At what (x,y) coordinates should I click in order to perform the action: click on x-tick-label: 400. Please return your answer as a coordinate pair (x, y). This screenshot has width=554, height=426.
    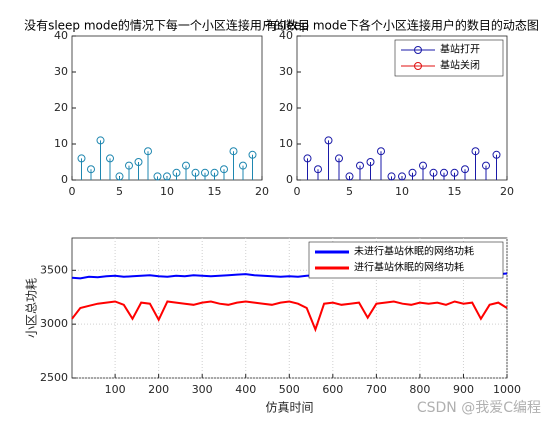
    Looking at the image, I should click on (245, 389).